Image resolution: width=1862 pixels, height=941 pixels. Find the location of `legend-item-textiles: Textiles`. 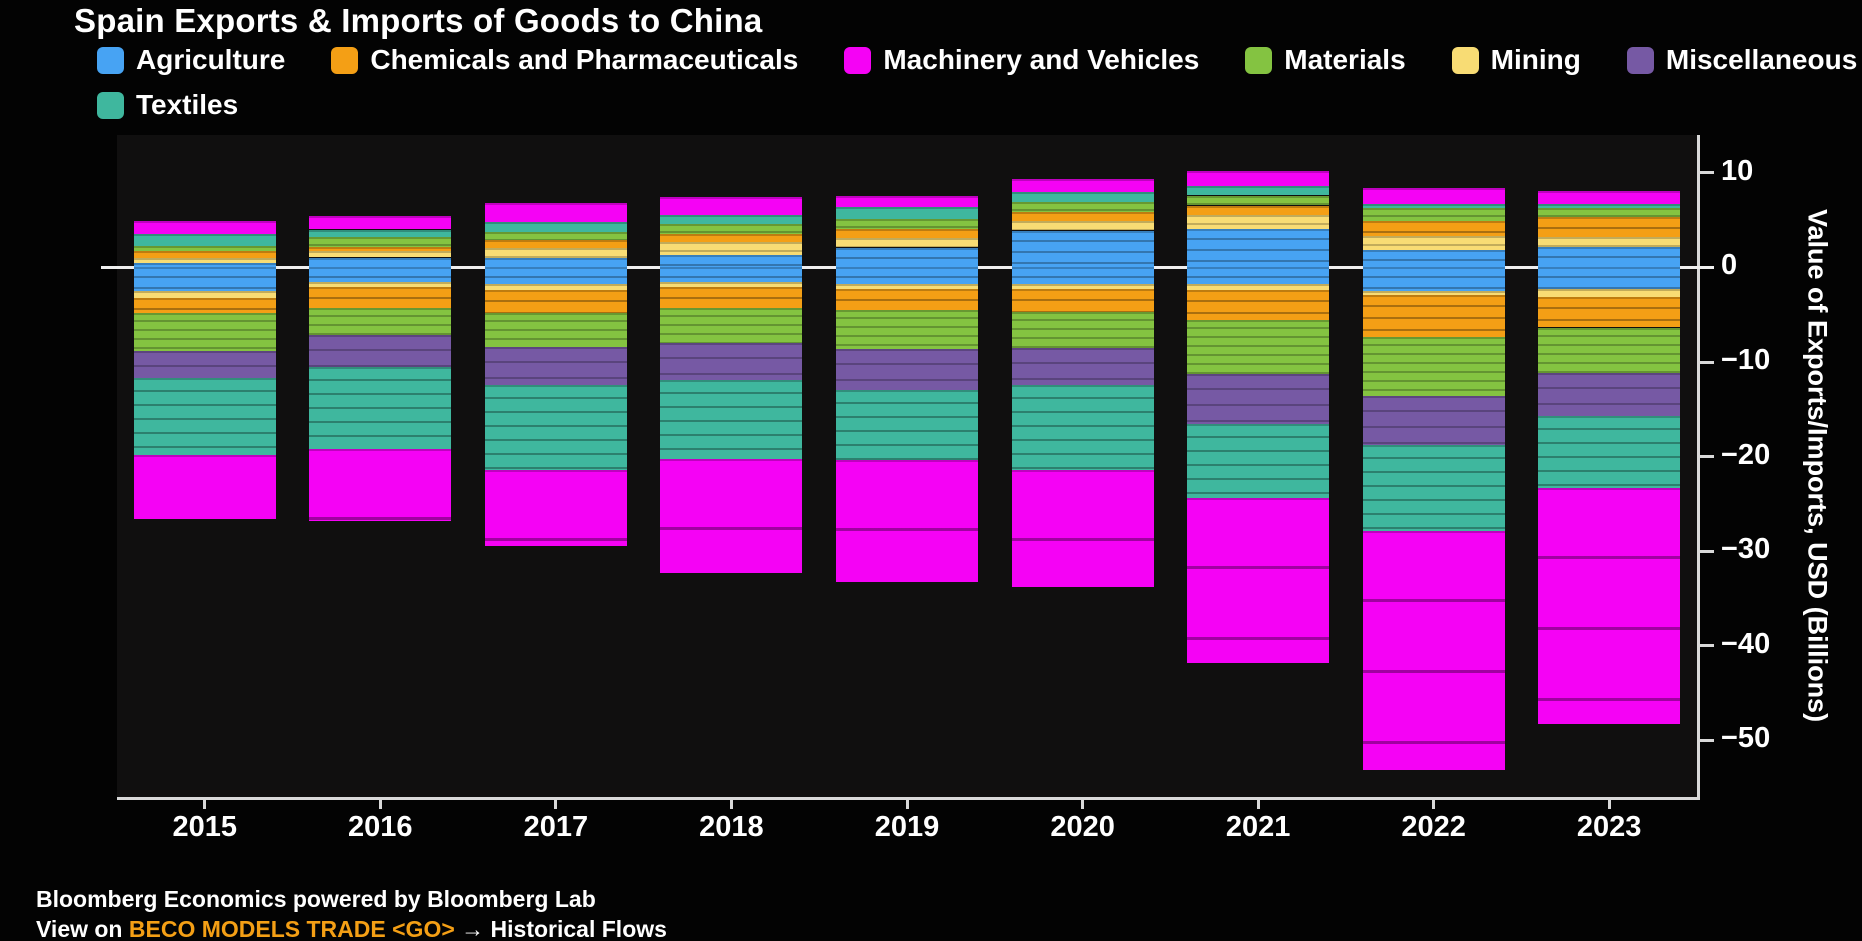

legend-item-textiles: Textiles is located at coordinates (167, 105).